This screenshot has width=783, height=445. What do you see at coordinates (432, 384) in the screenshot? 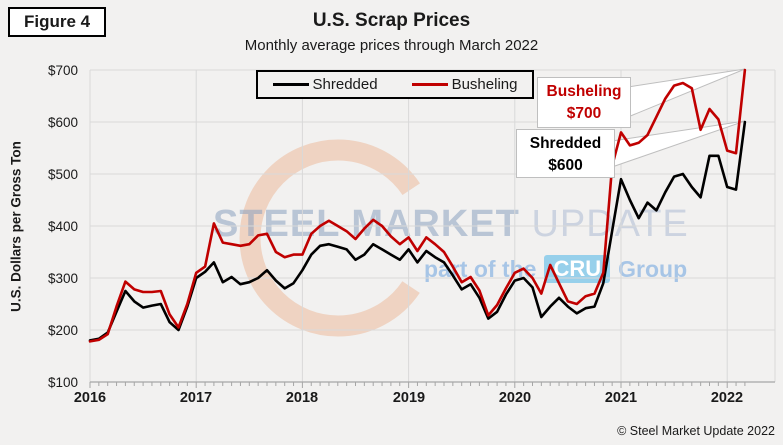
I see `axis-ticks` at bounding box center [432, 384].